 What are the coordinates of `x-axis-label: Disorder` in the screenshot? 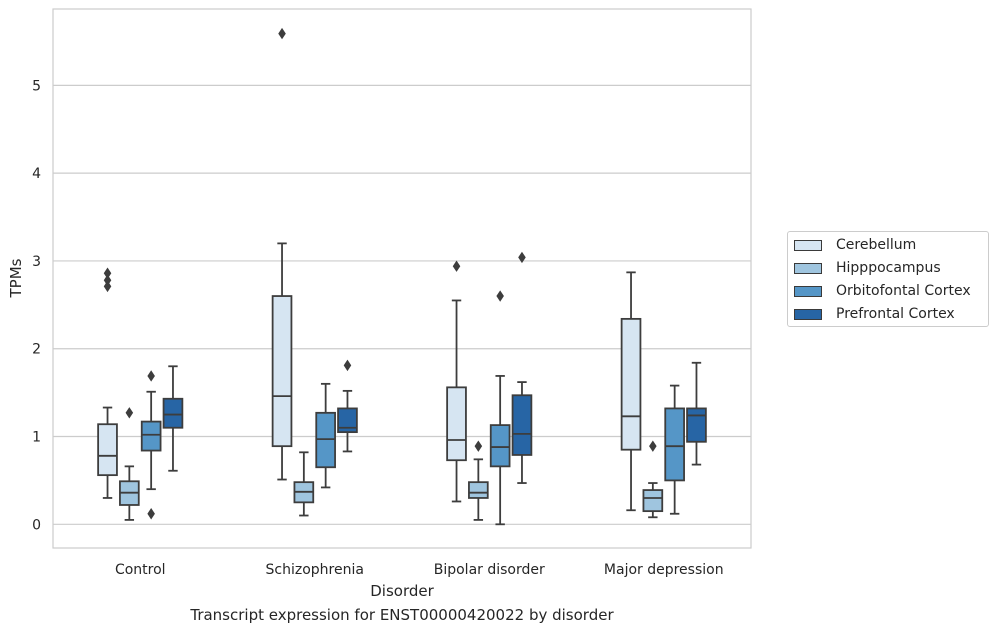 It's located at (402, 591).